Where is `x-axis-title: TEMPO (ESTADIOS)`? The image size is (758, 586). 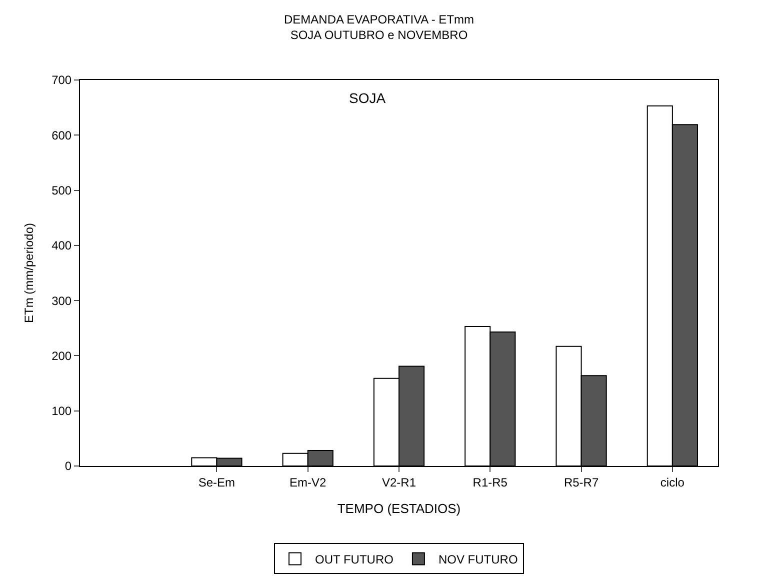
x-axis-title: TEMPO (ESTADIOS) is located at coordinates (399, 508).